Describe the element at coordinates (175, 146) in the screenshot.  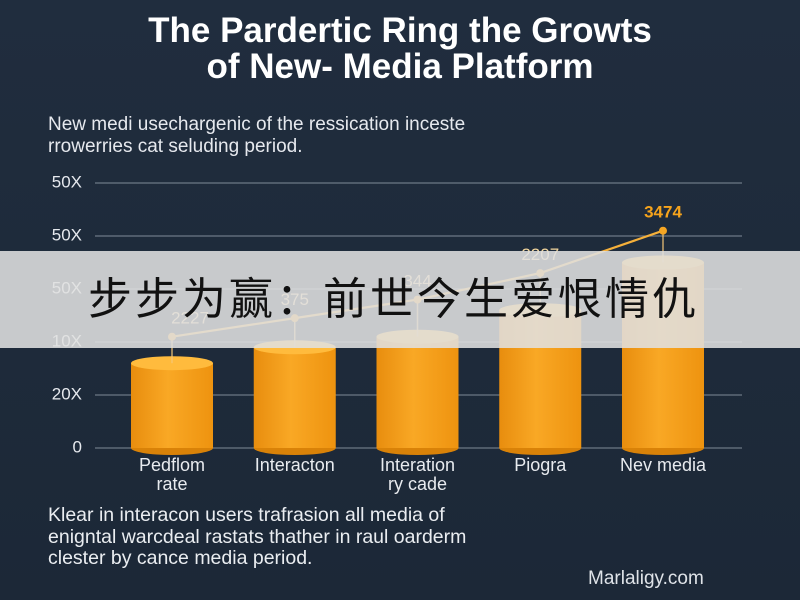
I see `subtitle-line-2: rrowerries cat seluding period.` at that location.